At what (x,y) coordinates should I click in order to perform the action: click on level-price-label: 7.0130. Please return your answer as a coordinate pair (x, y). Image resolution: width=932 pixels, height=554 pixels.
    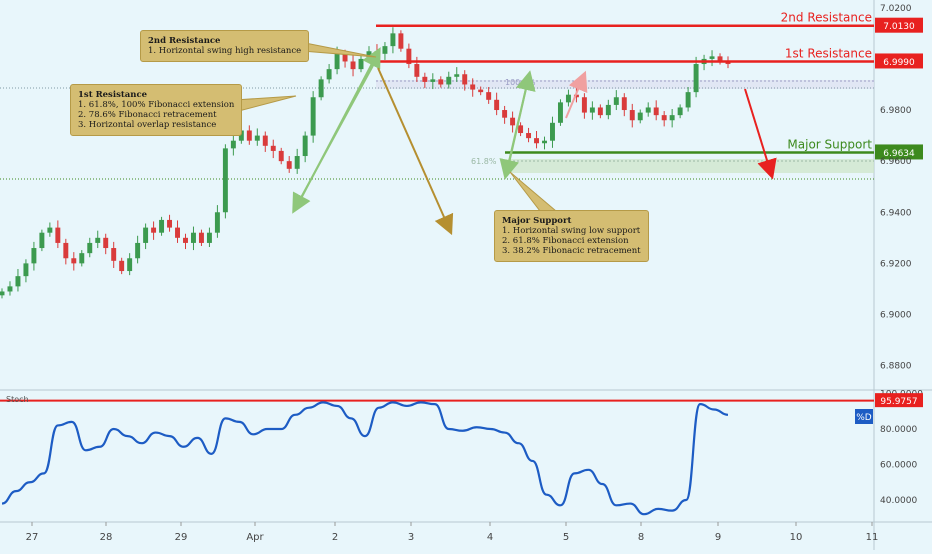
    Looking at the image, I should click on (899, 27).